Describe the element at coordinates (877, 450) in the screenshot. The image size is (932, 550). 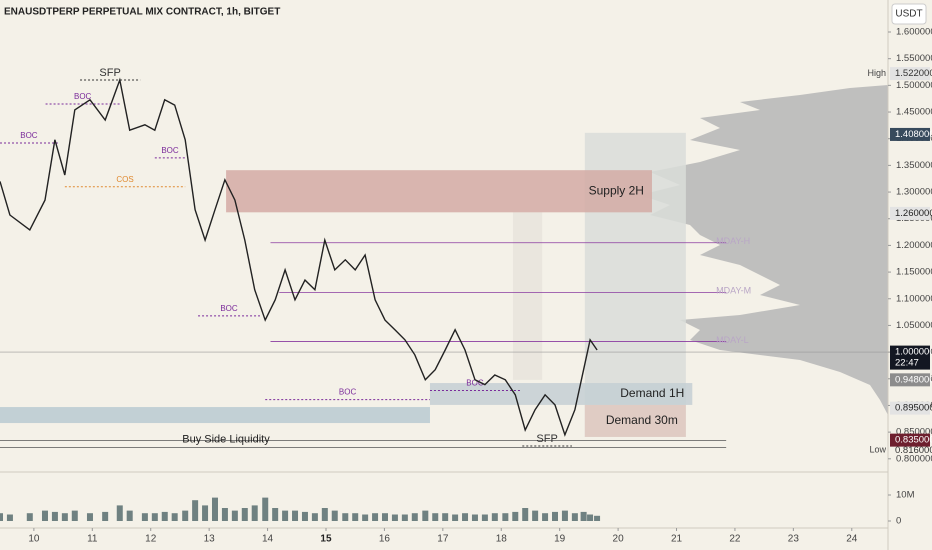
I see `price-label-tag: Low` at that location.